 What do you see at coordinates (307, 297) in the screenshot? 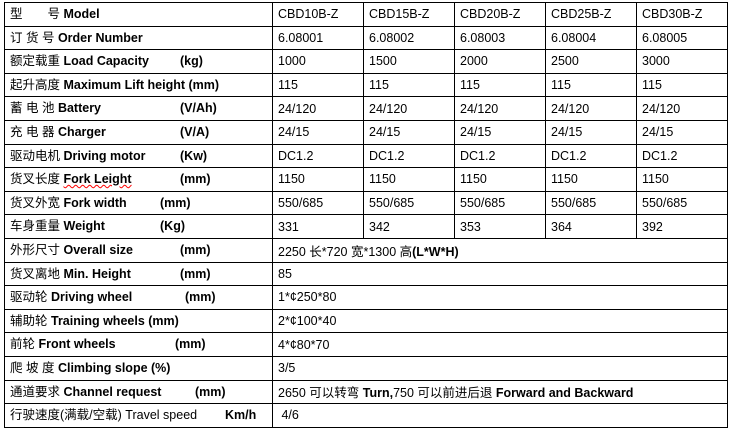
I see `value-text: 1*¢250*80` at bounding box center [307, 297].